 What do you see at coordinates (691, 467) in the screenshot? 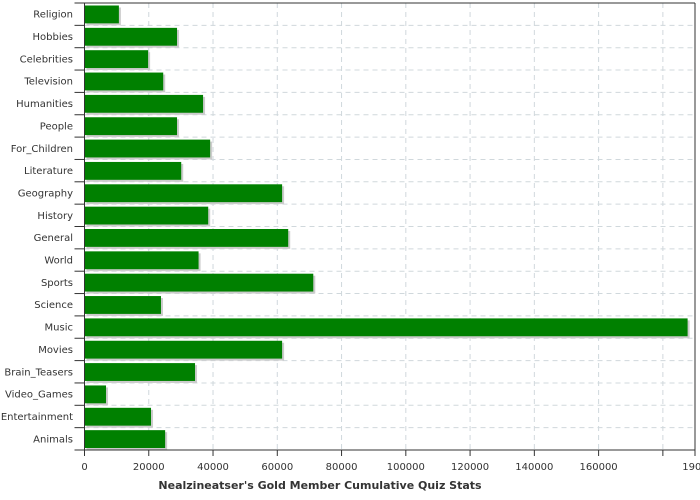
I see `x-tick-label: 1900` at bounding box center [691, 467].